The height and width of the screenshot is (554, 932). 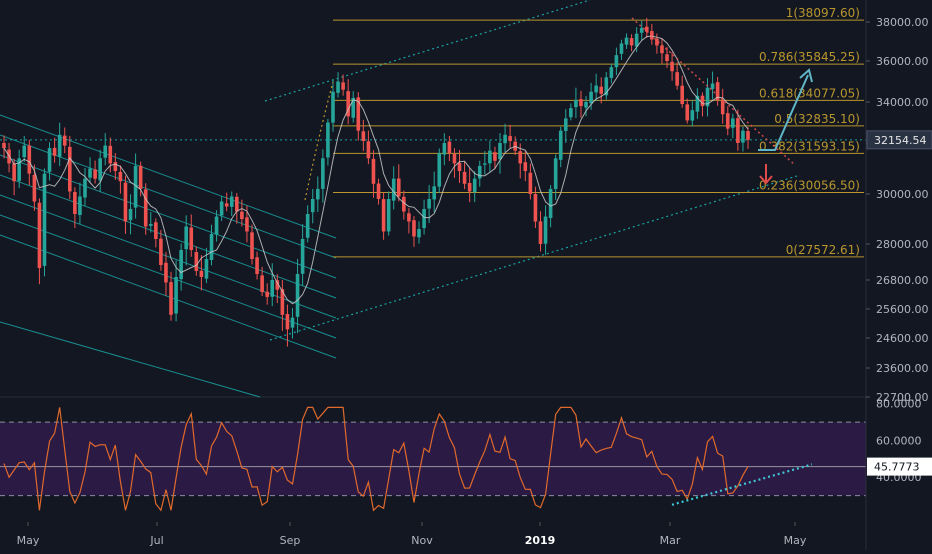 I want to click on price-tick-label: 38000.00, so click(x=902, y=22).